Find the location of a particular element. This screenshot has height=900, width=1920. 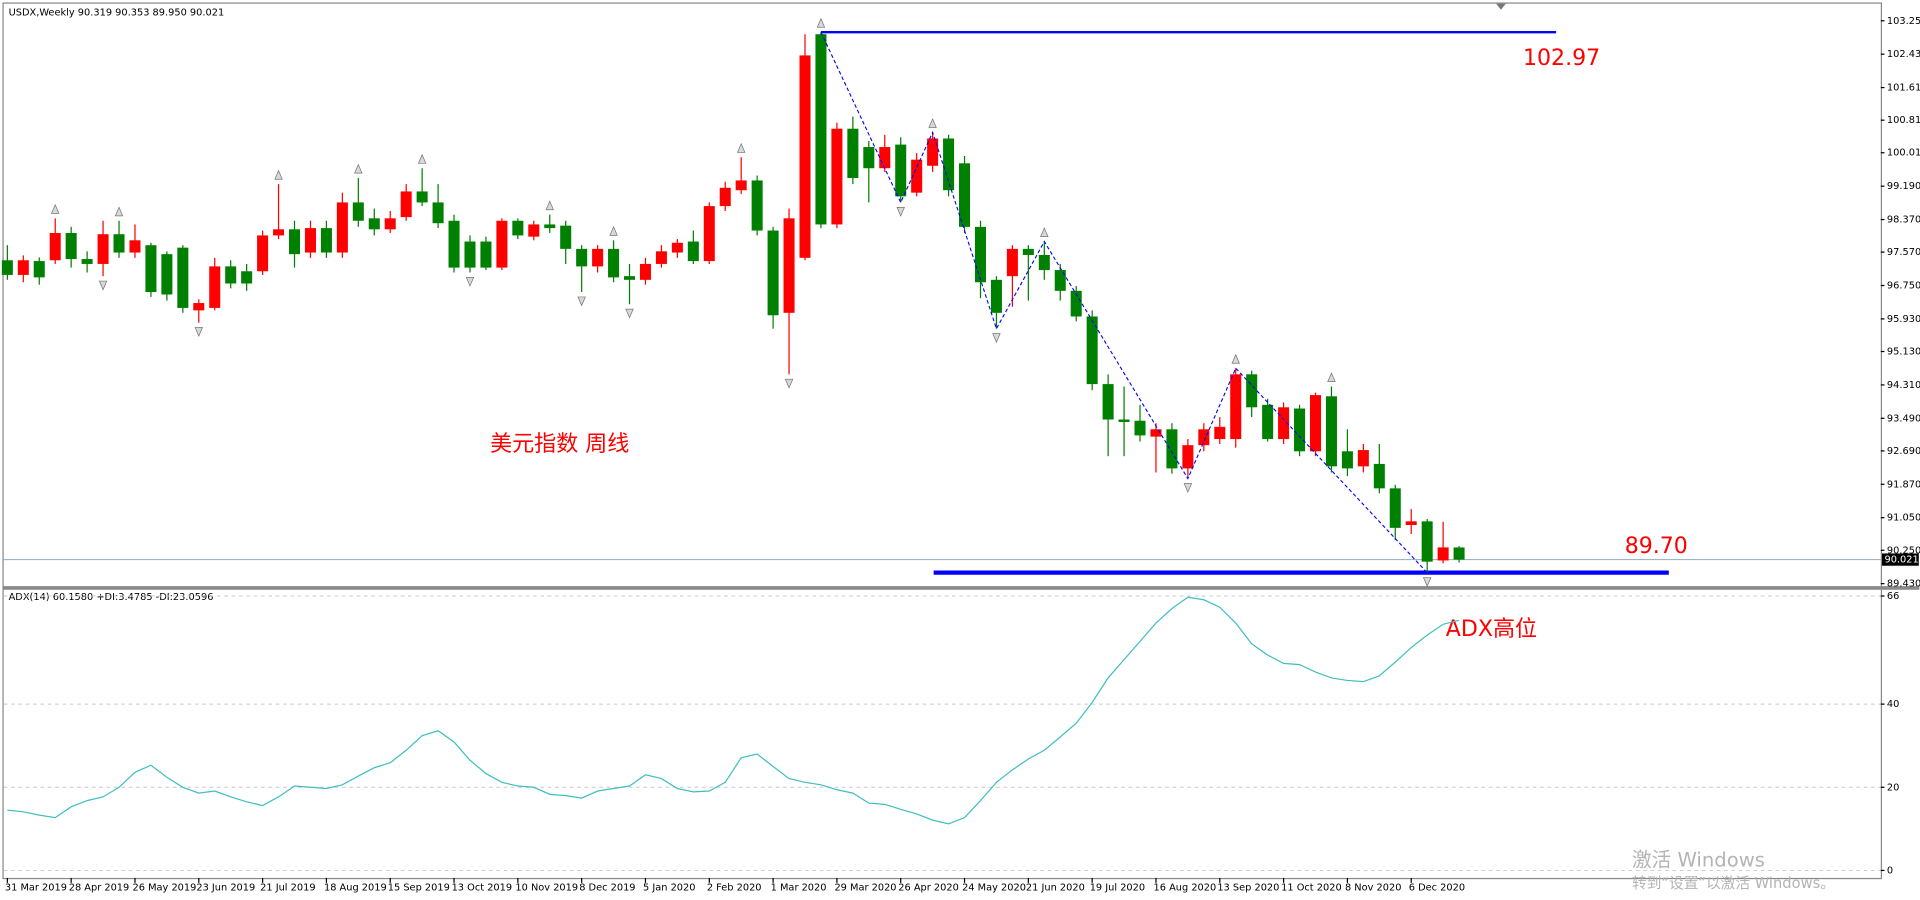

annotation: ADX高位 is located at coordinates (1491, 629).